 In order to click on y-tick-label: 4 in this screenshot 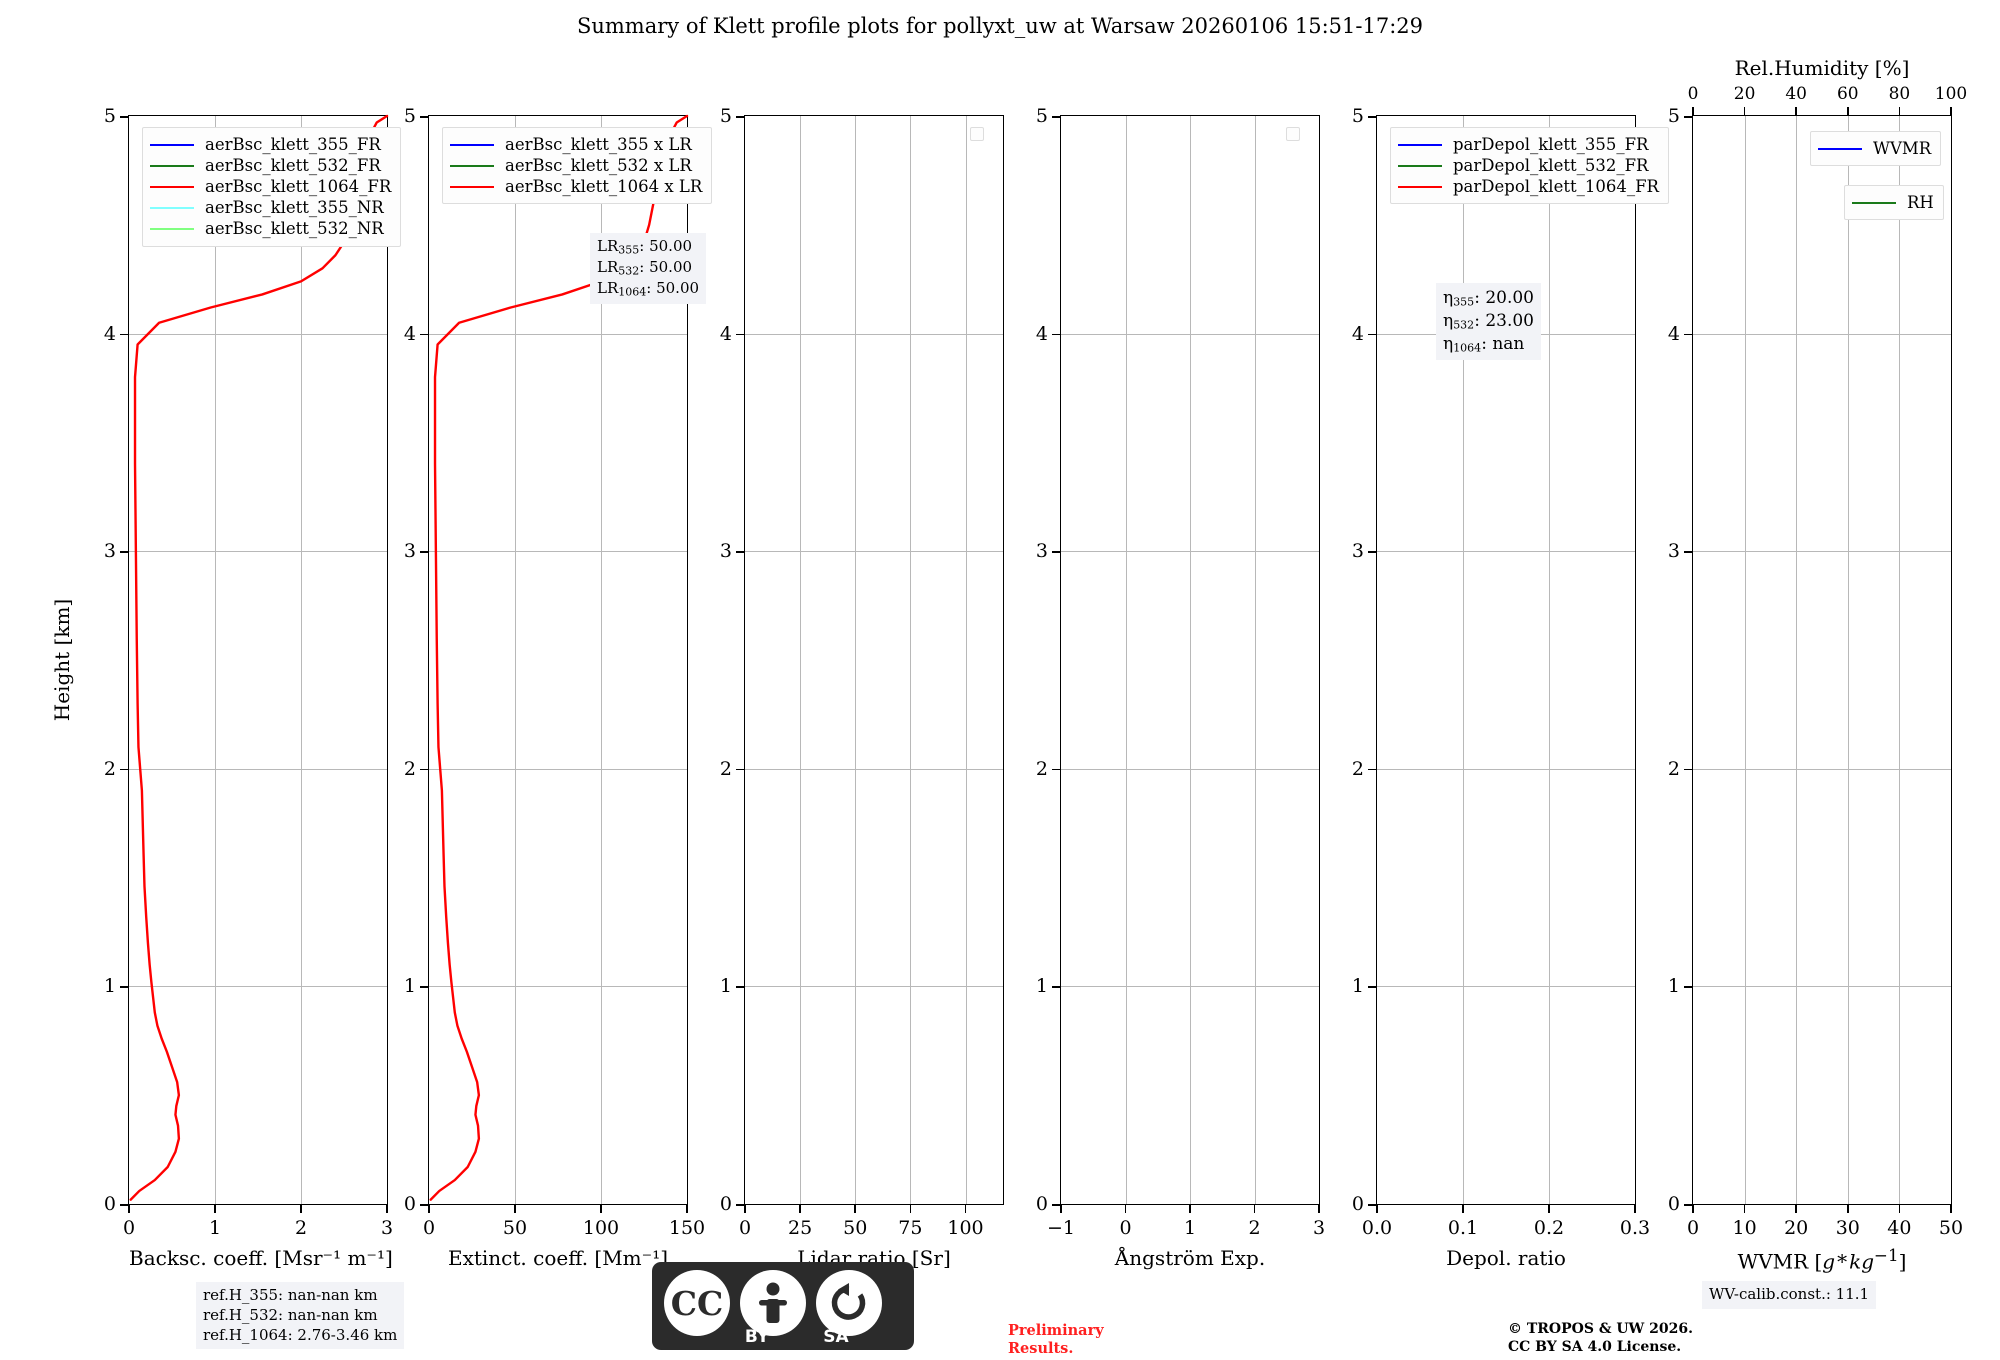, I will do `click(1041, 333)`.